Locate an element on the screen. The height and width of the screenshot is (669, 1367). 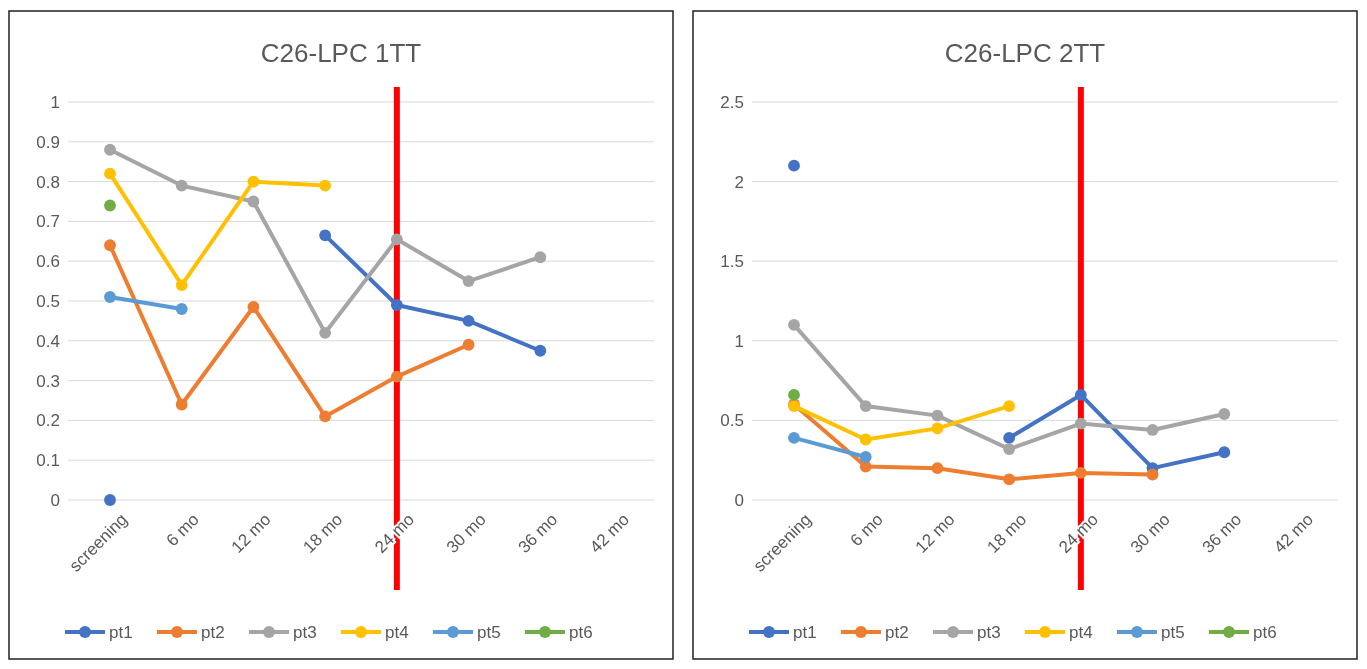
y-tick-label: 0.9 is located at coordinates (48, 142).